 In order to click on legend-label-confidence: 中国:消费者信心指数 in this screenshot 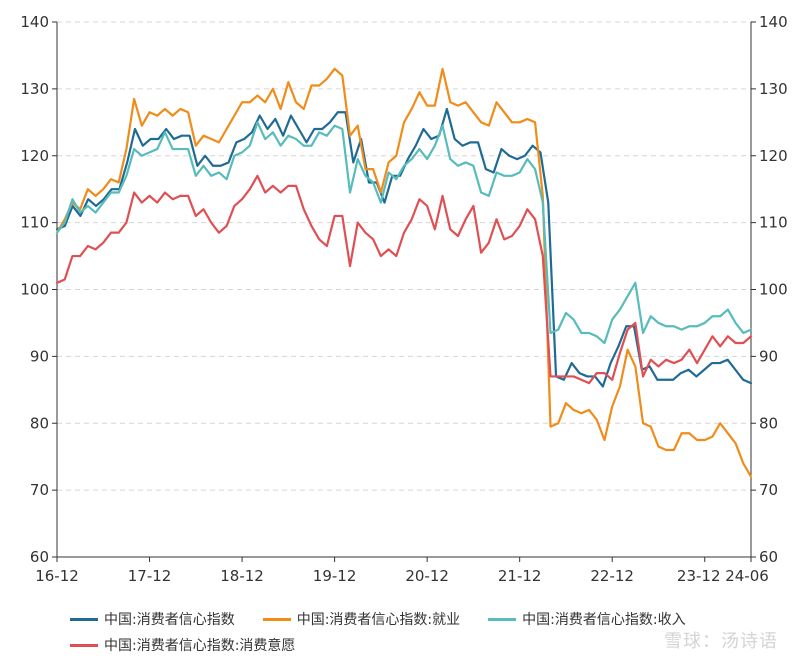, I will do `click(169, 620)`.